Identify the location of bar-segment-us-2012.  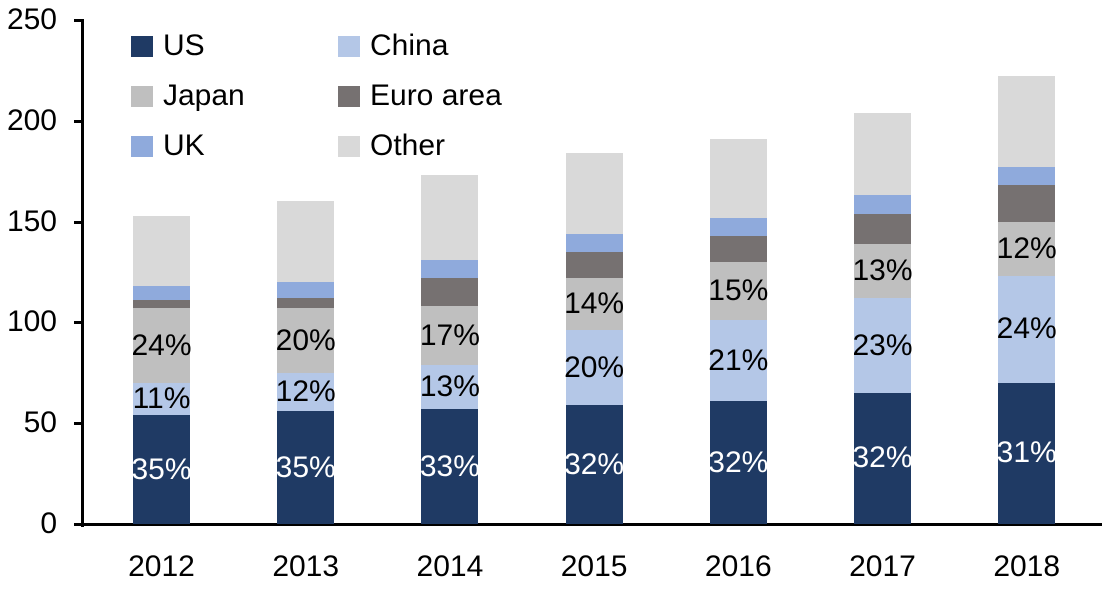
(161, 469).